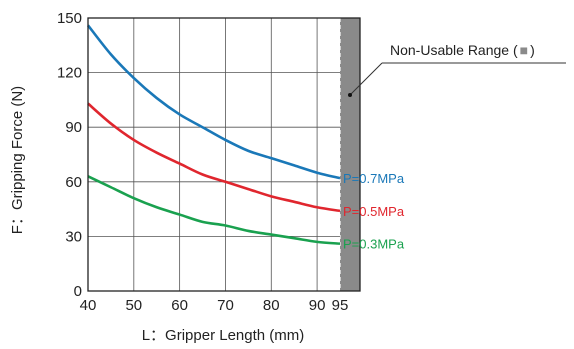  Describe the element at coordinates (457, 69) in the screenshot. I see `non-usable-range-callout: Non-Usable Range (■)` at that location.